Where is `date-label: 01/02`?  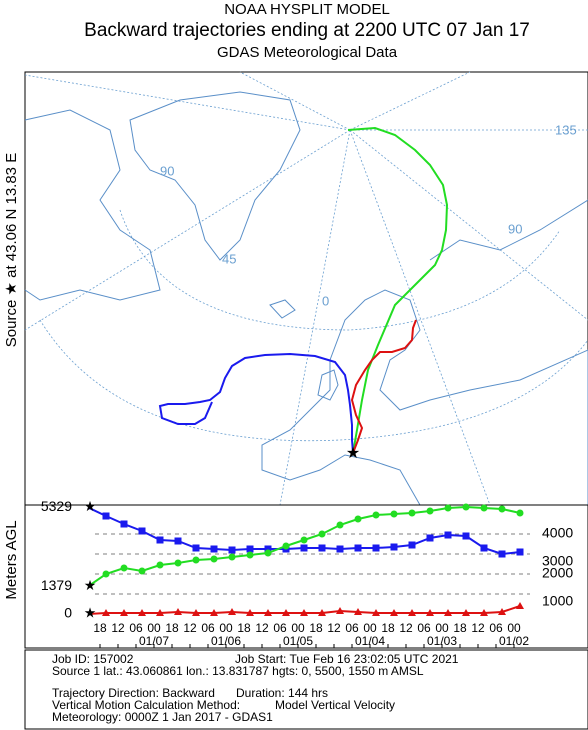
date-label: 01/02 is located at coordinates (514, 641).